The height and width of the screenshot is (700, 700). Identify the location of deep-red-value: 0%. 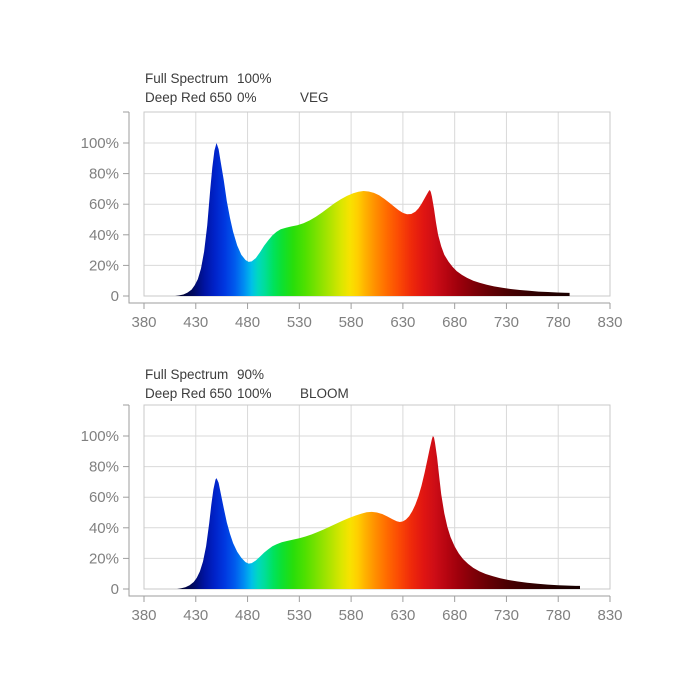
(247, 97).